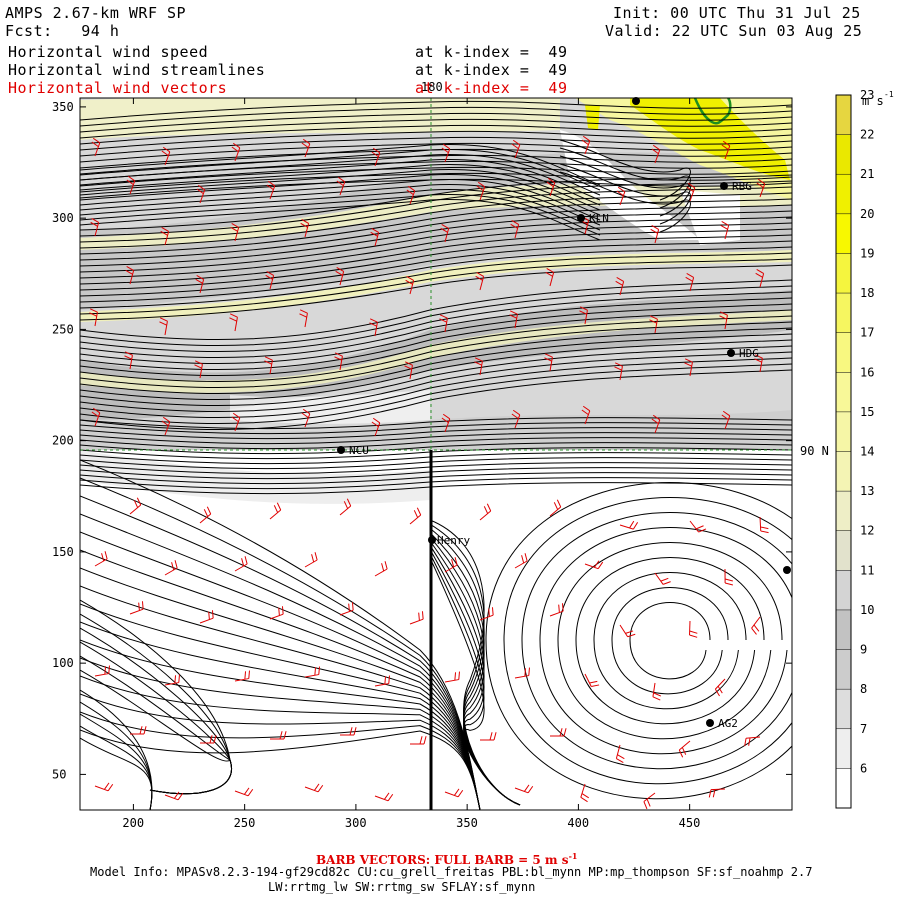 The width and height of the screenshot is (900, 900). I want to click on y-tick-label: 350, so click(63, 107).